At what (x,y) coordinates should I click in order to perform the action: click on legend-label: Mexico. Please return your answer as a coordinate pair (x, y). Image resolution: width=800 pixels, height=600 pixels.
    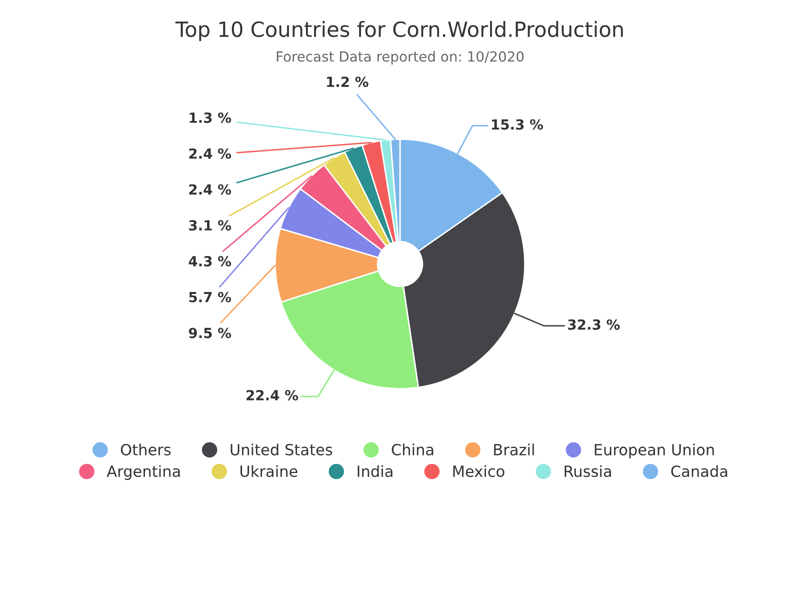
    Looking at the image, I should click on (478, 471).